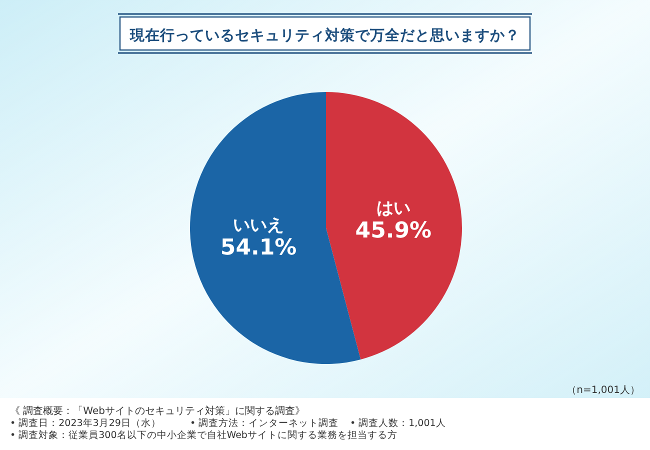 The image size is (650, 450). Describe the element at coordinates (264, 423) in the screenshot. I see `text: • 調査方法：インターネット調査` at that location.